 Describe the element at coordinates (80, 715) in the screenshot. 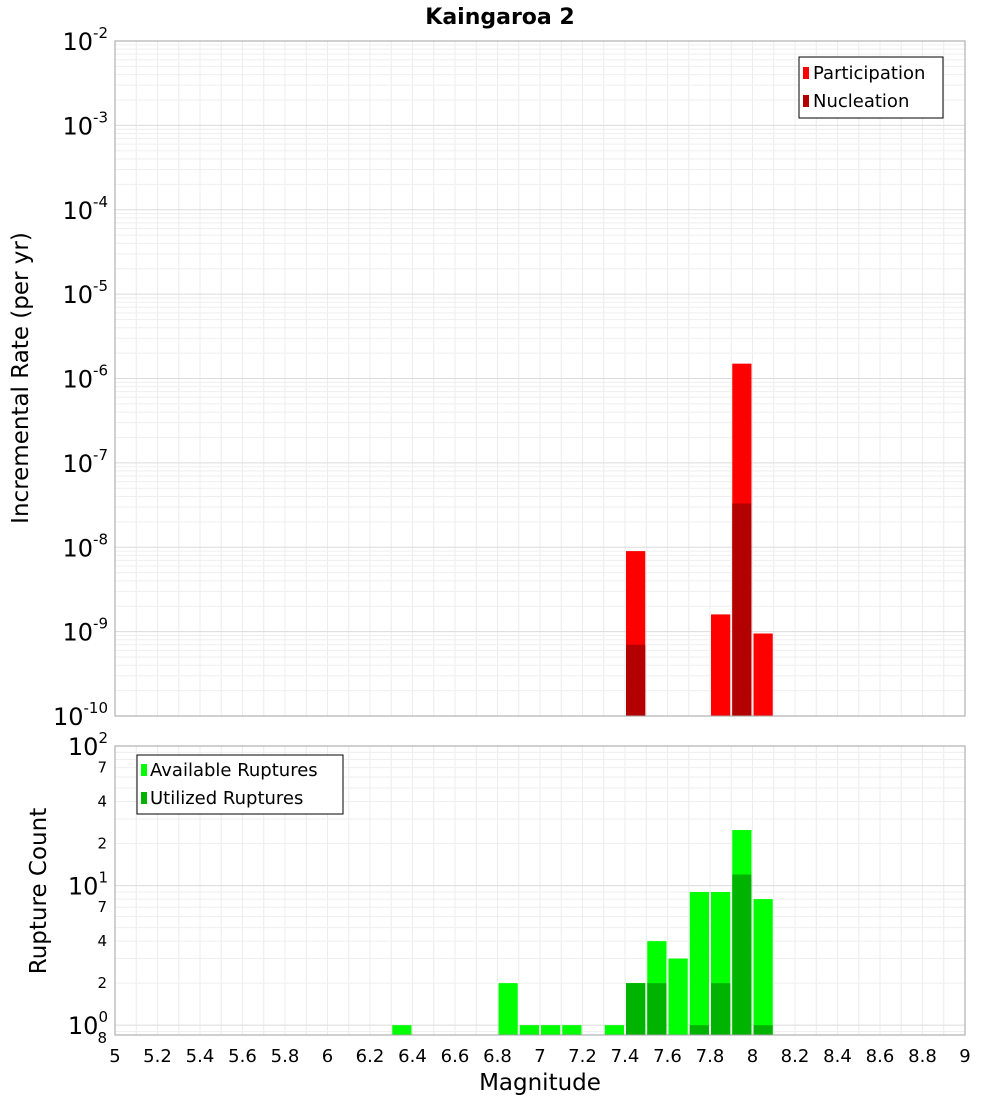

I see `y-tick-label: 10⁻¹⁰` at that location.